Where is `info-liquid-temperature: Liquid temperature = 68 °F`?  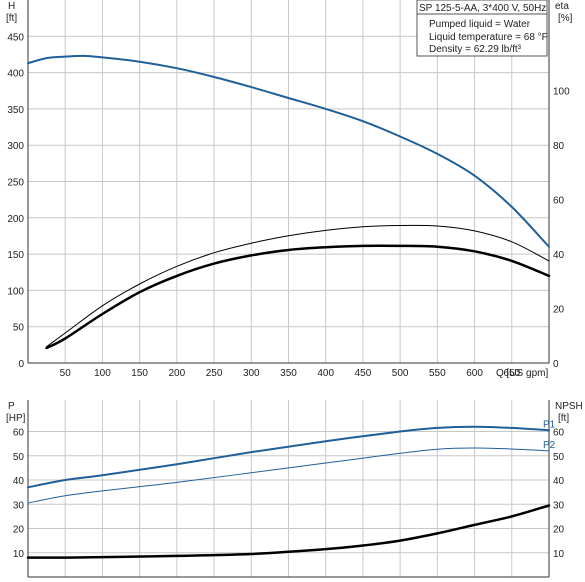 info-liquid-temperature: Liquid temperature = 68 °F is located at coordinates (488, 37).